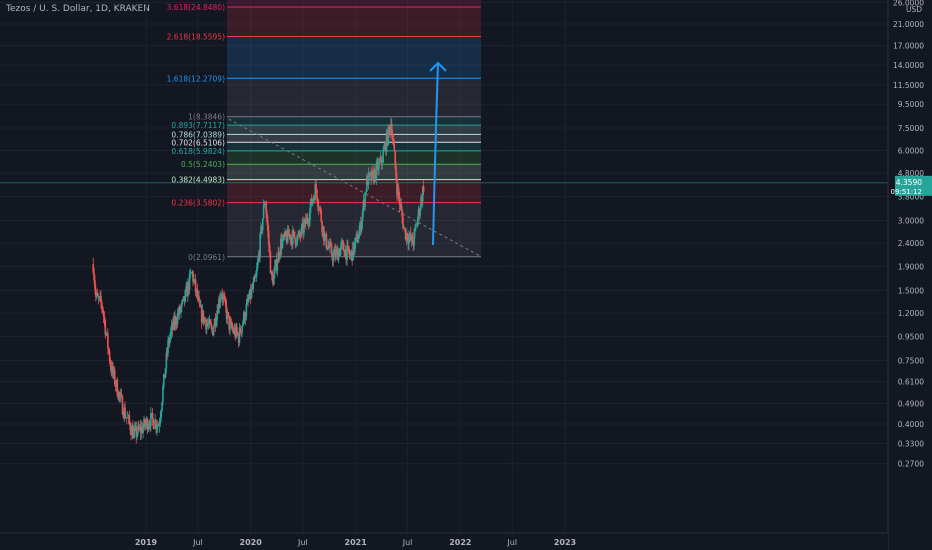 This screenshot has height=550, width=932. I want to click on time-axis: 2019 Jul 2020 Jul 2021 Jul 2022 Jul 2023, so click(444, 541).